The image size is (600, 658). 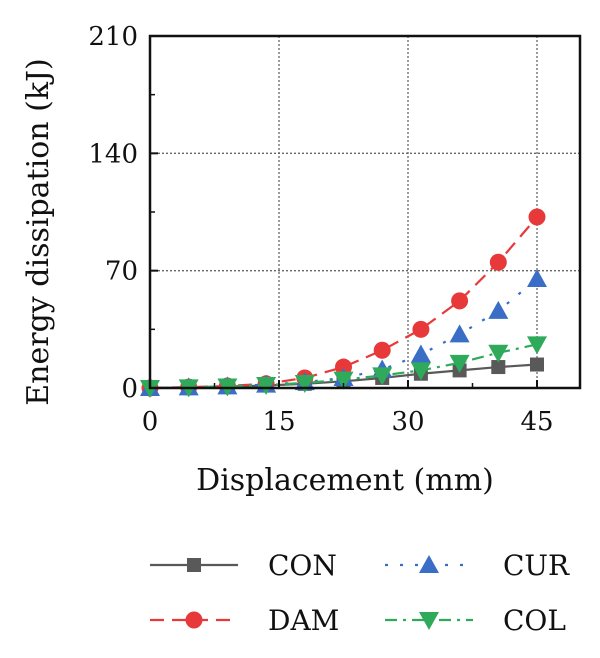 I want to click on y-tick-label: 0, so click(x=129, y=389).